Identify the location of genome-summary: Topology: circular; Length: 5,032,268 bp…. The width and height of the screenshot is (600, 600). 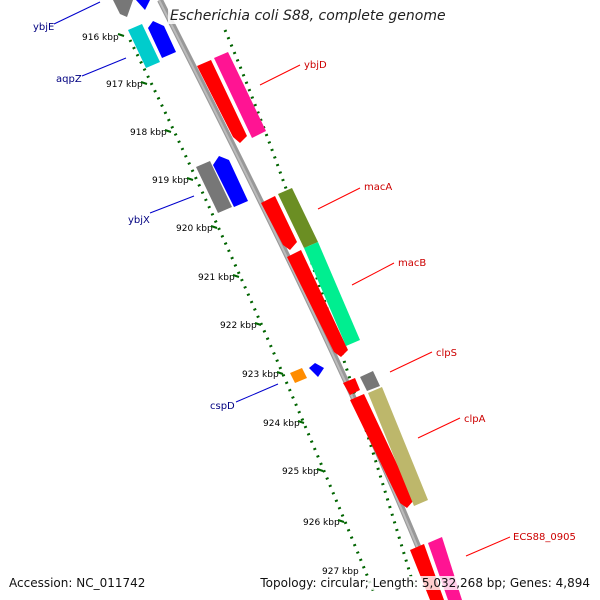
(425, 583).